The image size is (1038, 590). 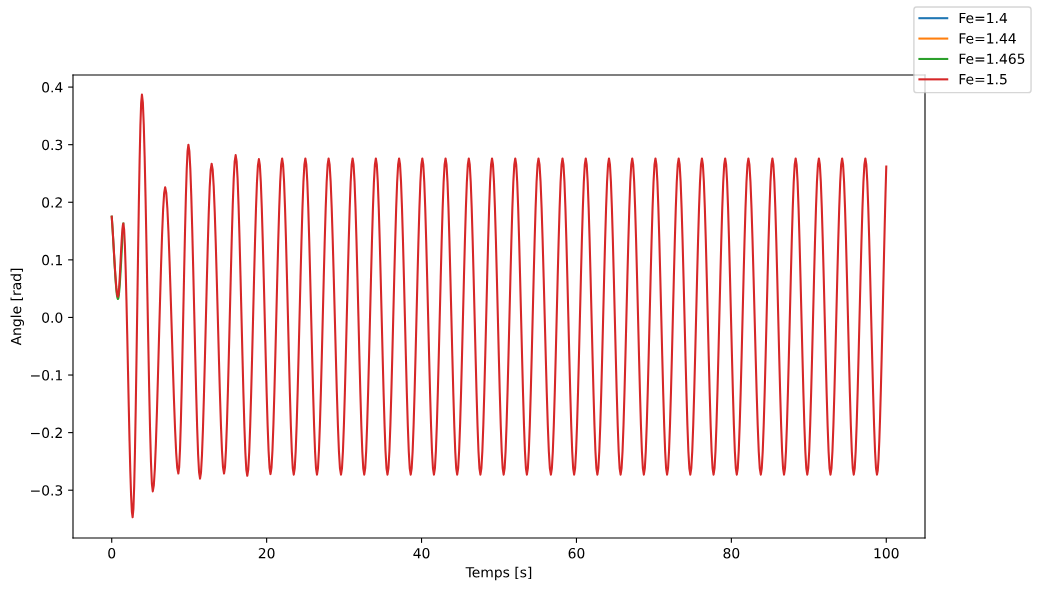 What do you see at coordinates (576, 553) in the screenshot?
I see `x-tick-label: 60` at bounding box center [576, 553].